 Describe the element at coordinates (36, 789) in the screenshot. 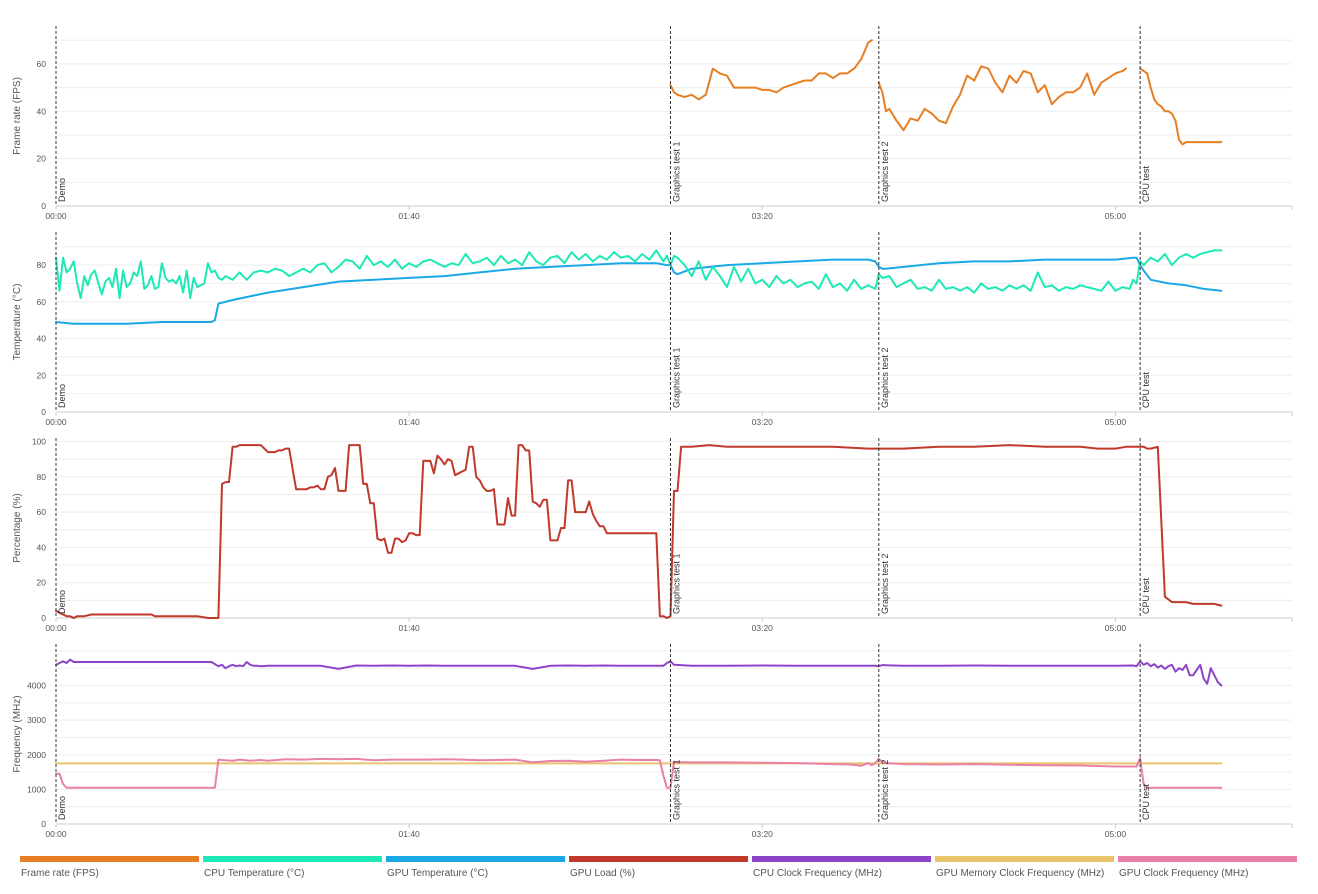

I see `y-tick-label: 1000` at that location.